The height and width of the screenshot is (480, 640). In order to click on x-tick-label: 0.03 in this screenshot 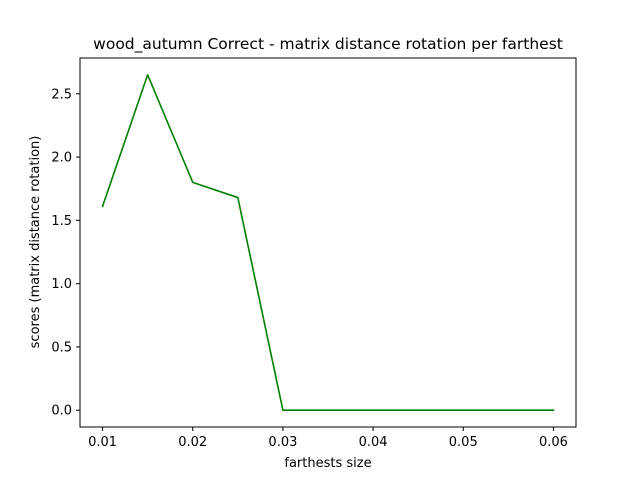, I will do `click(282, 442)`.